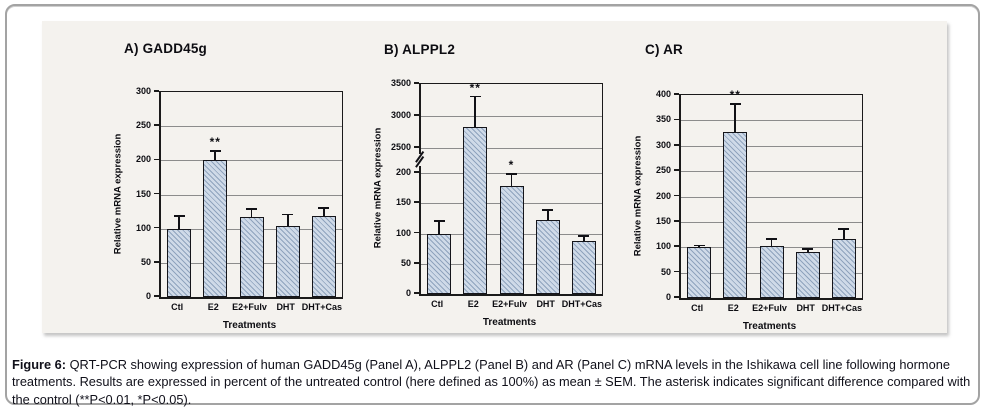 This screenshot has width=986, height=411. What do you see at coordinates (251, 213) in the screenshot?
I see `error-bar-line-e2-fulv` at bounding box center [251, 213].